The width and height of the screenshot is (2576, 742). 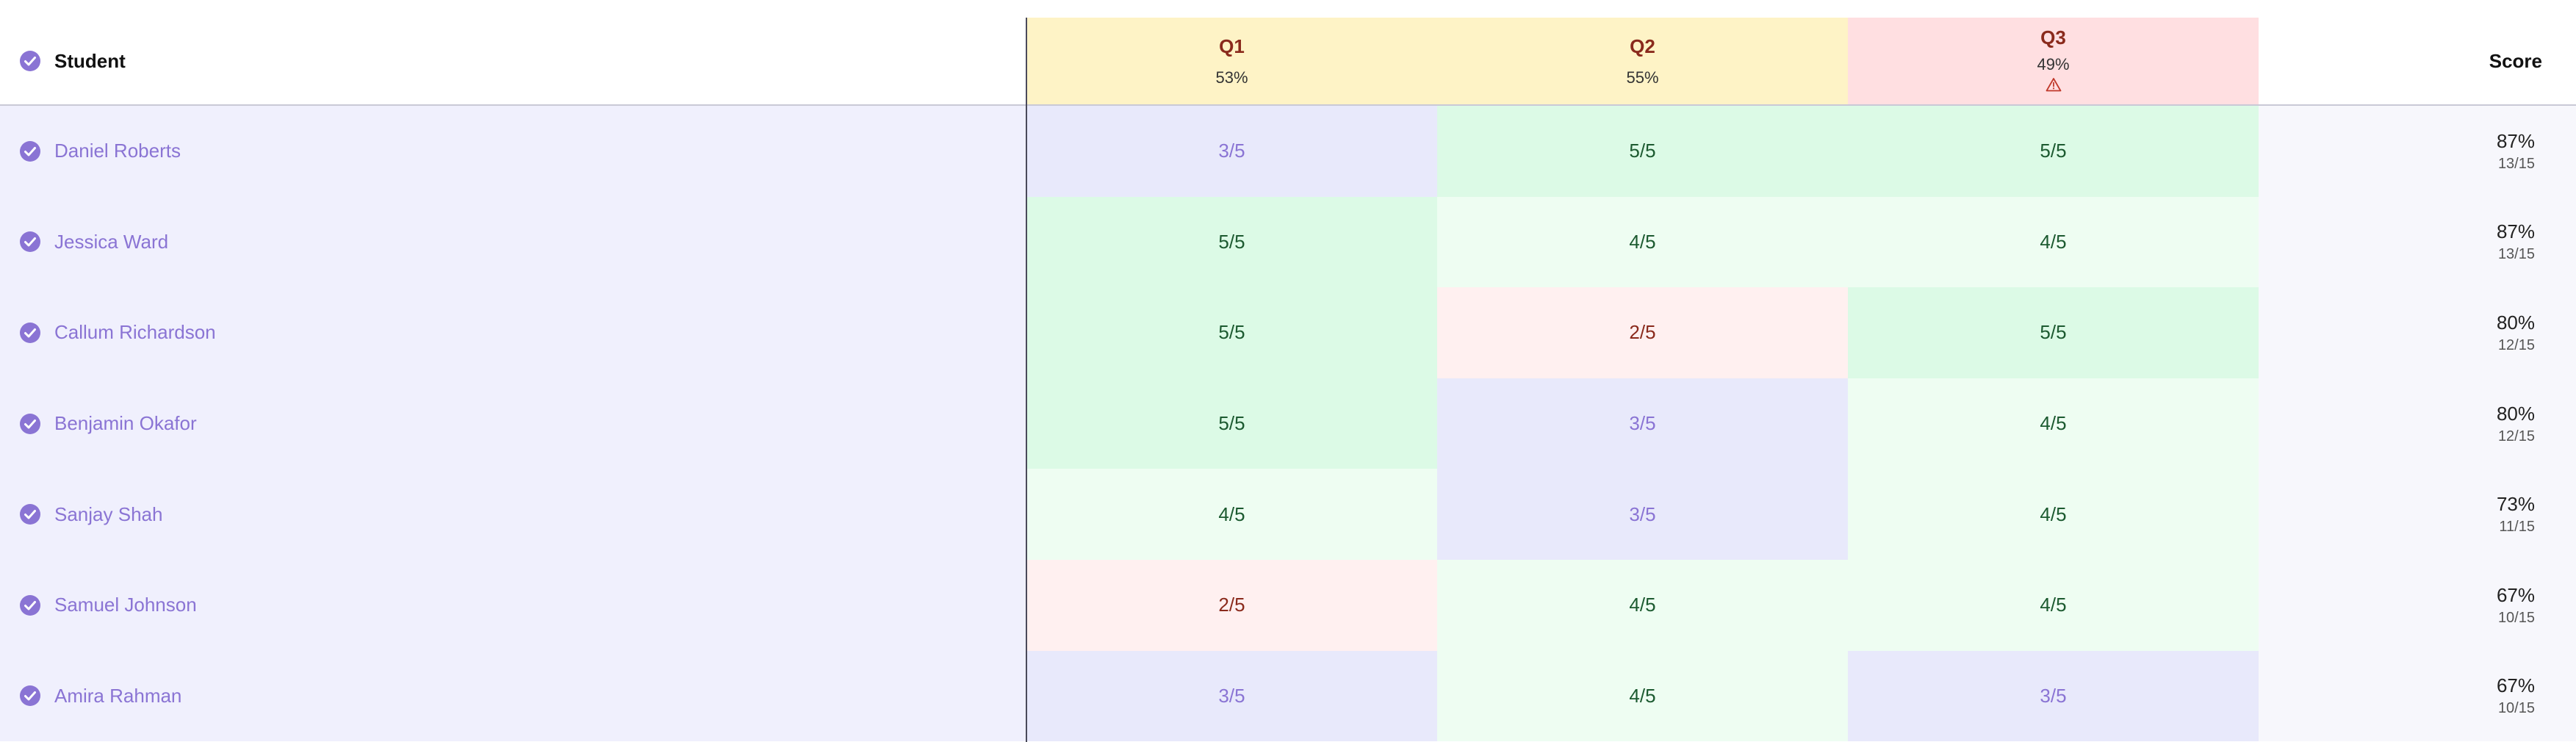 I want to click on score-column-header: Score, so click(x=2417, y=62).